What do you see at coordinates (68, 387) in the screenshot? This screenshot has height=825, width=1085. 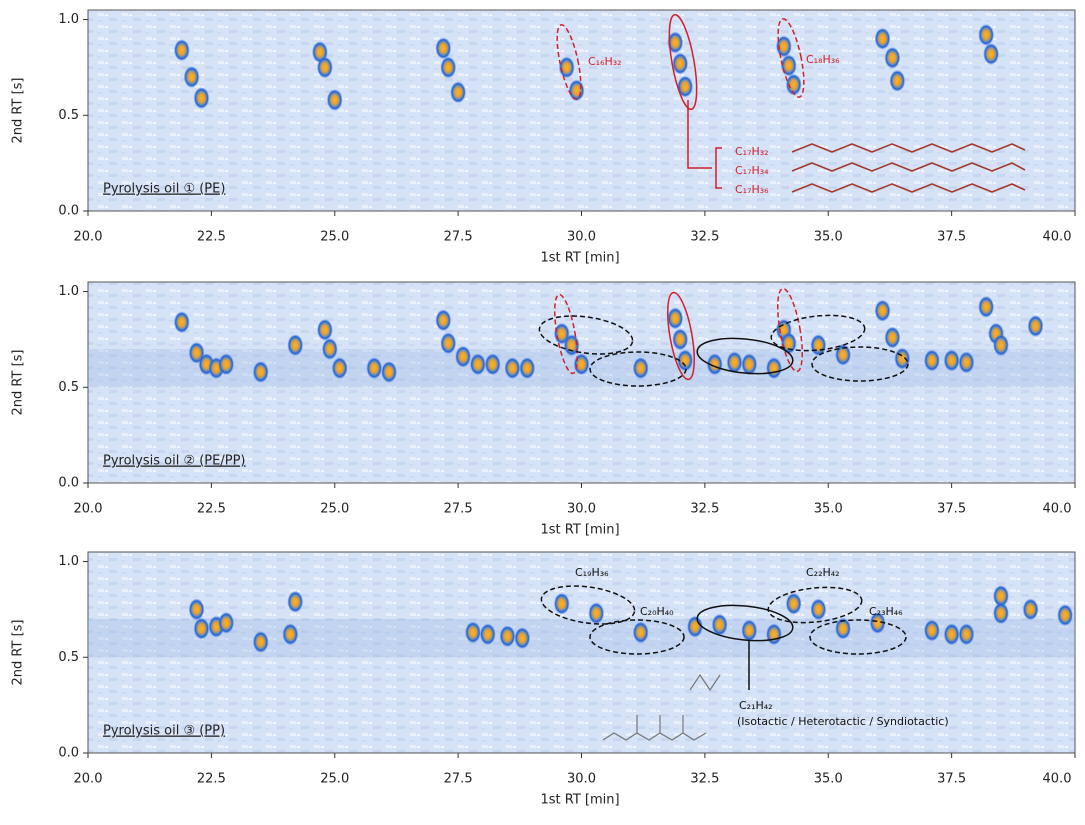 I see `y-tick-label: 0.5` at bounding box center [68, 387].